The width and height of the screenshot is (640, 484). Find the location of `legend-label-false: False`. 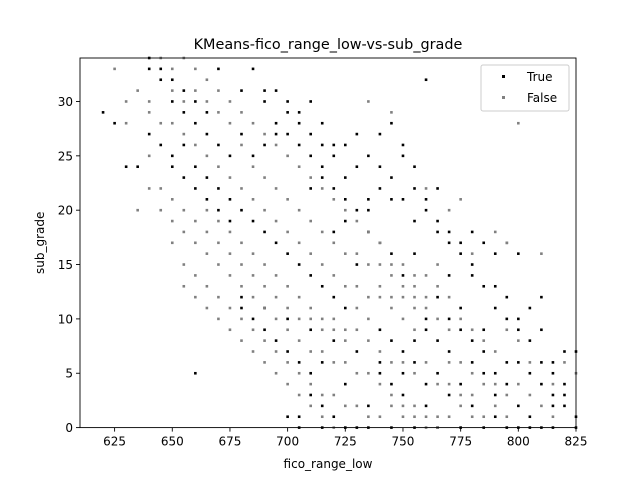

legend-label-false: False is located at coordinates (542, 98).